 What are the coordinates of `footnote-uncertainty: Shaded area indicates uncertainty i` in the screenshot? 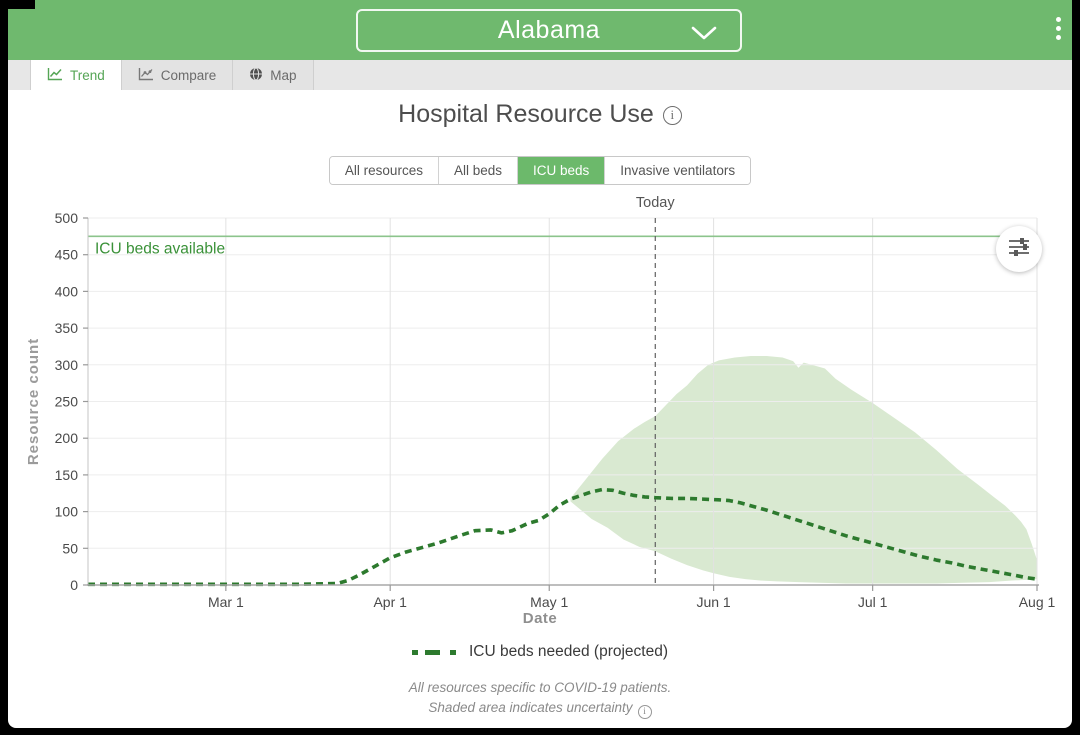 It's located at (540, 709).